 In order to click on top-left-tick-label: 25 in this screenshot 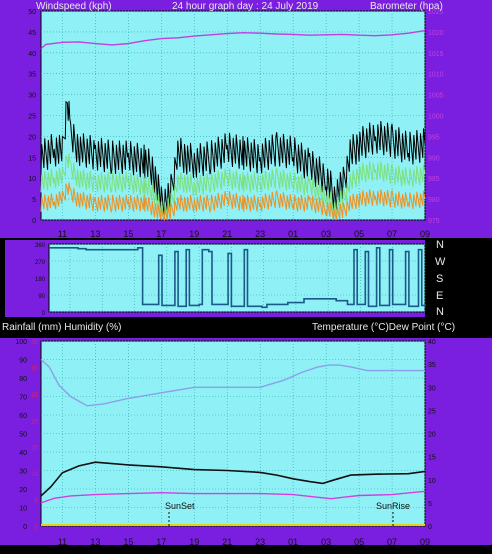, I will do `click(32, 117)`.